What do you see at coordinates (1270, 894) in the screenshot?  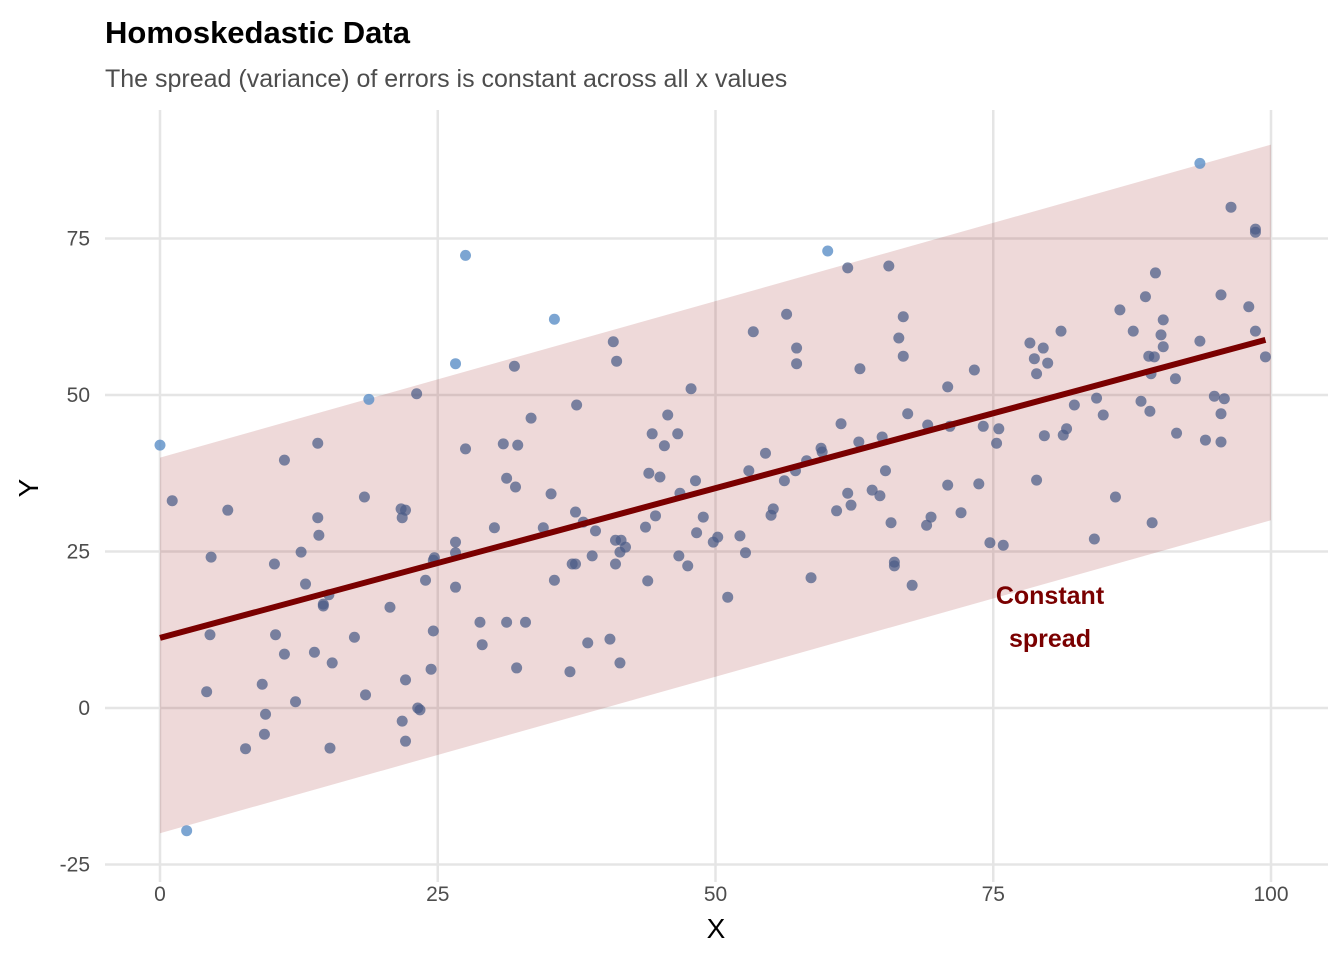 I see `x-tick-label: 100` at bounding box center [1270, 894].